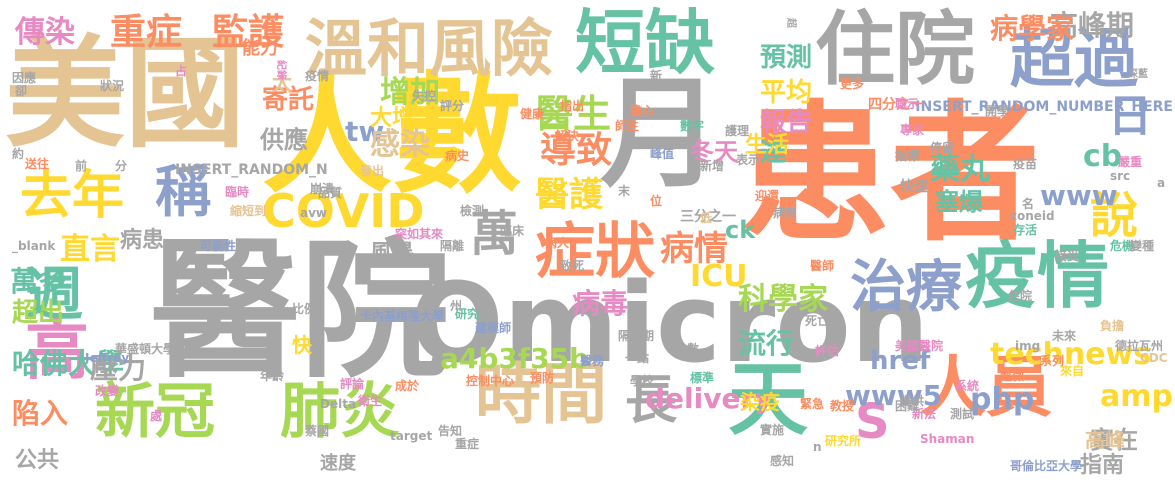 This screenshot has height=482, width=1175. I want to click on cloud-word-blank-94: _blank, so click(34, 246).